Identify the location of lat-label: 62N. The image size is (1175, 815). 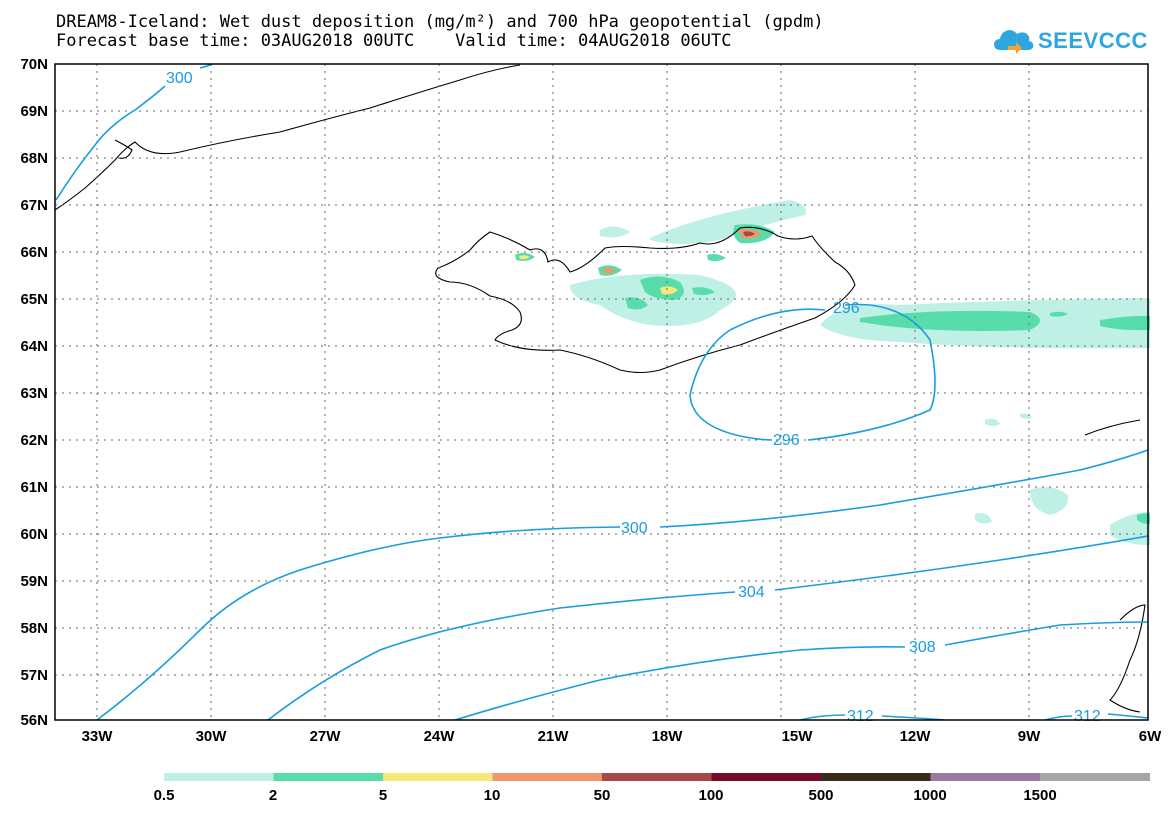
(34, 440).